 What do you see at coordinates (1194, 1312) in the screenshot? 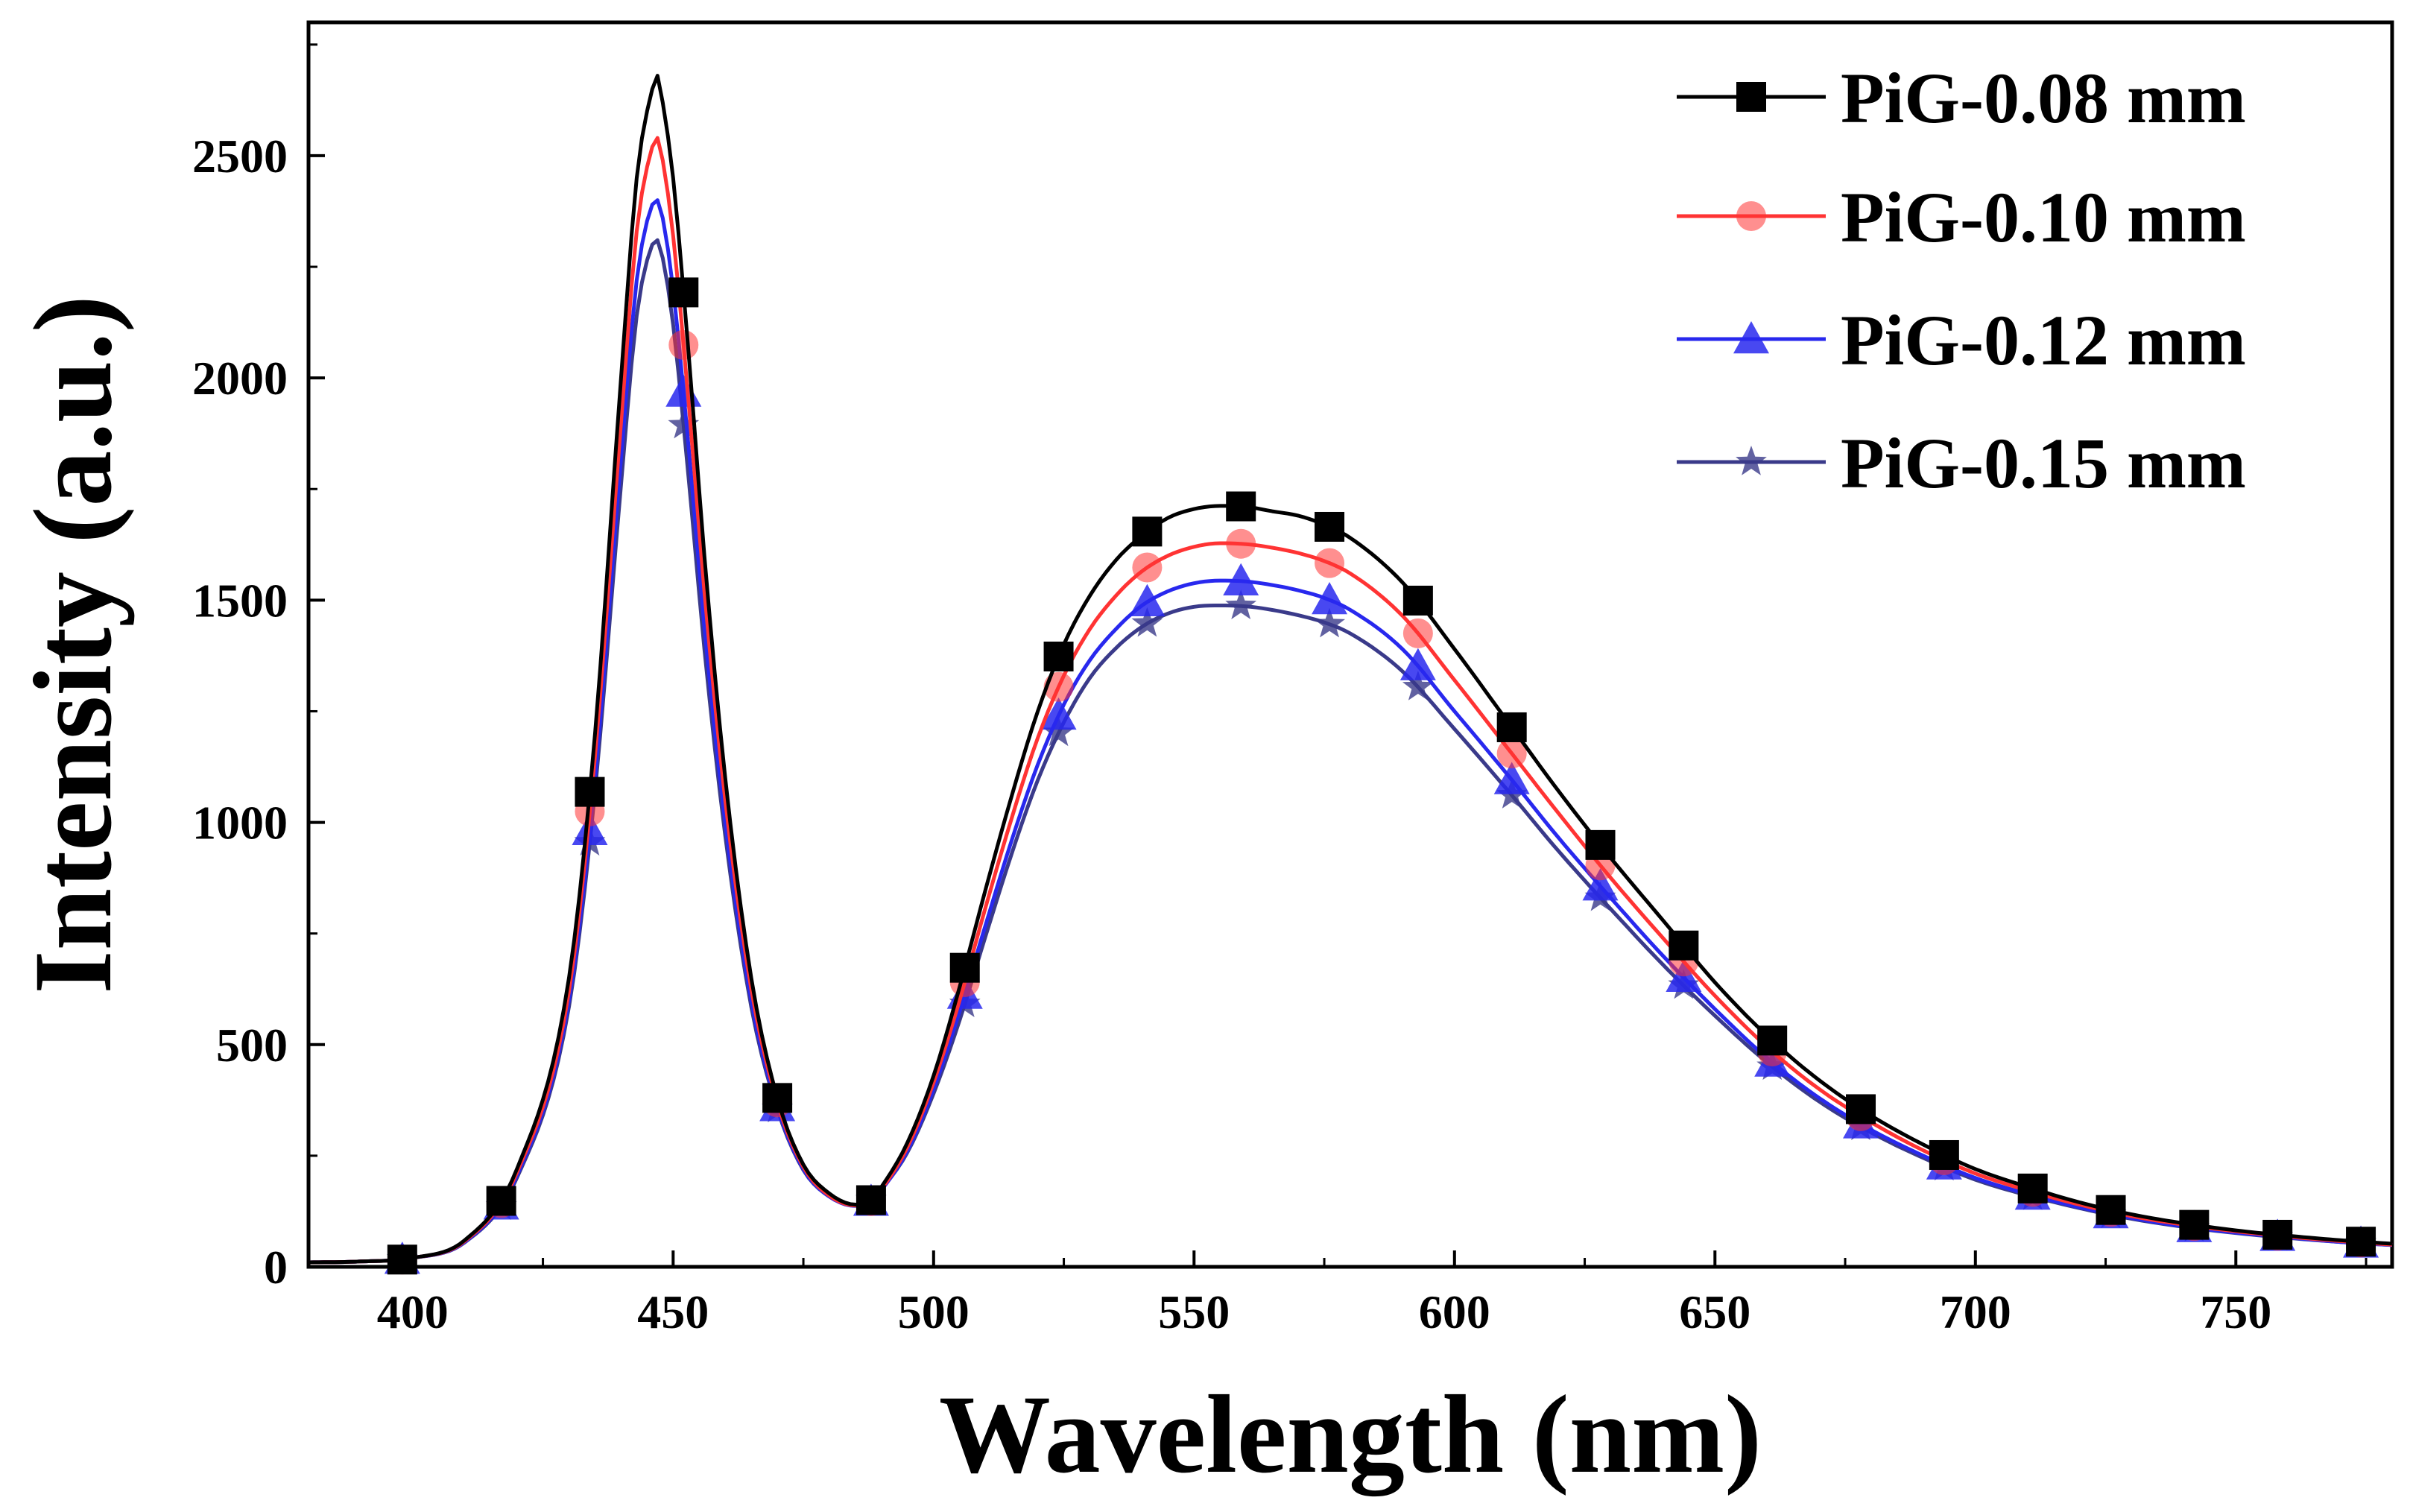
I see `x-tick-label: 550` at bounding box center [1194, 1312].